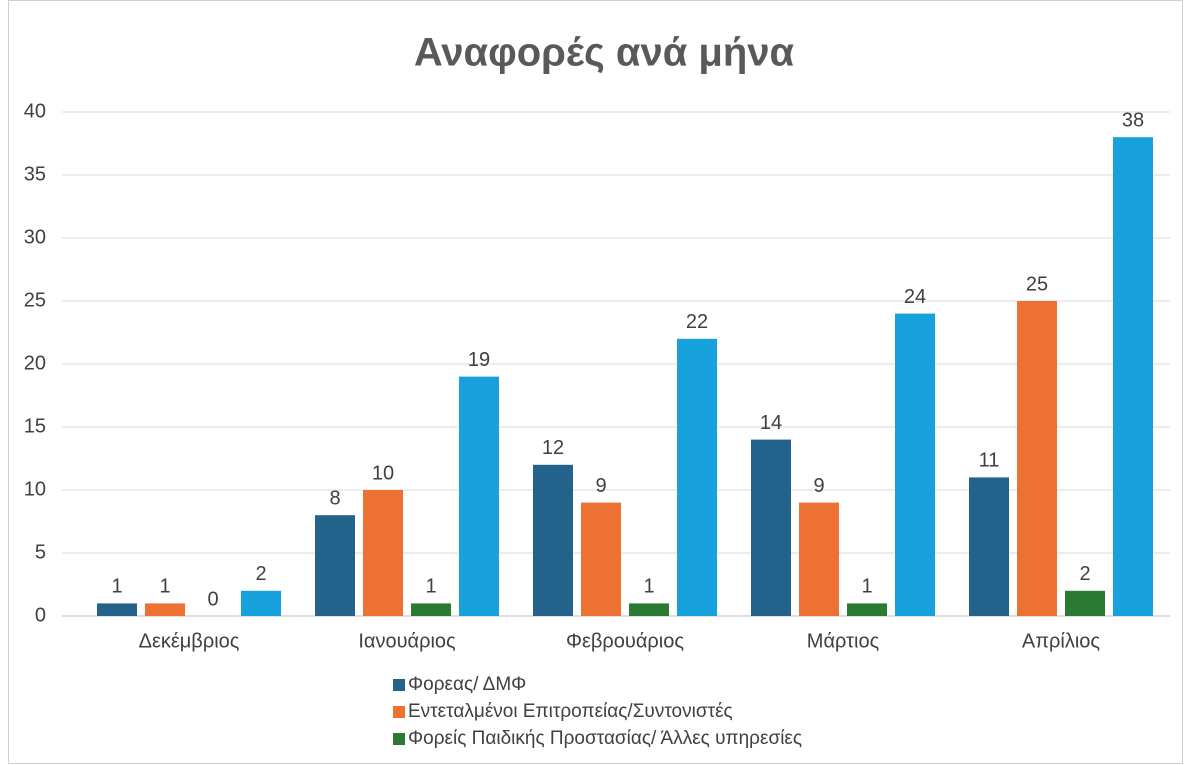 This screenshot has width=1191, height=765. I want to click on data-label: 10, so click(383, 473).